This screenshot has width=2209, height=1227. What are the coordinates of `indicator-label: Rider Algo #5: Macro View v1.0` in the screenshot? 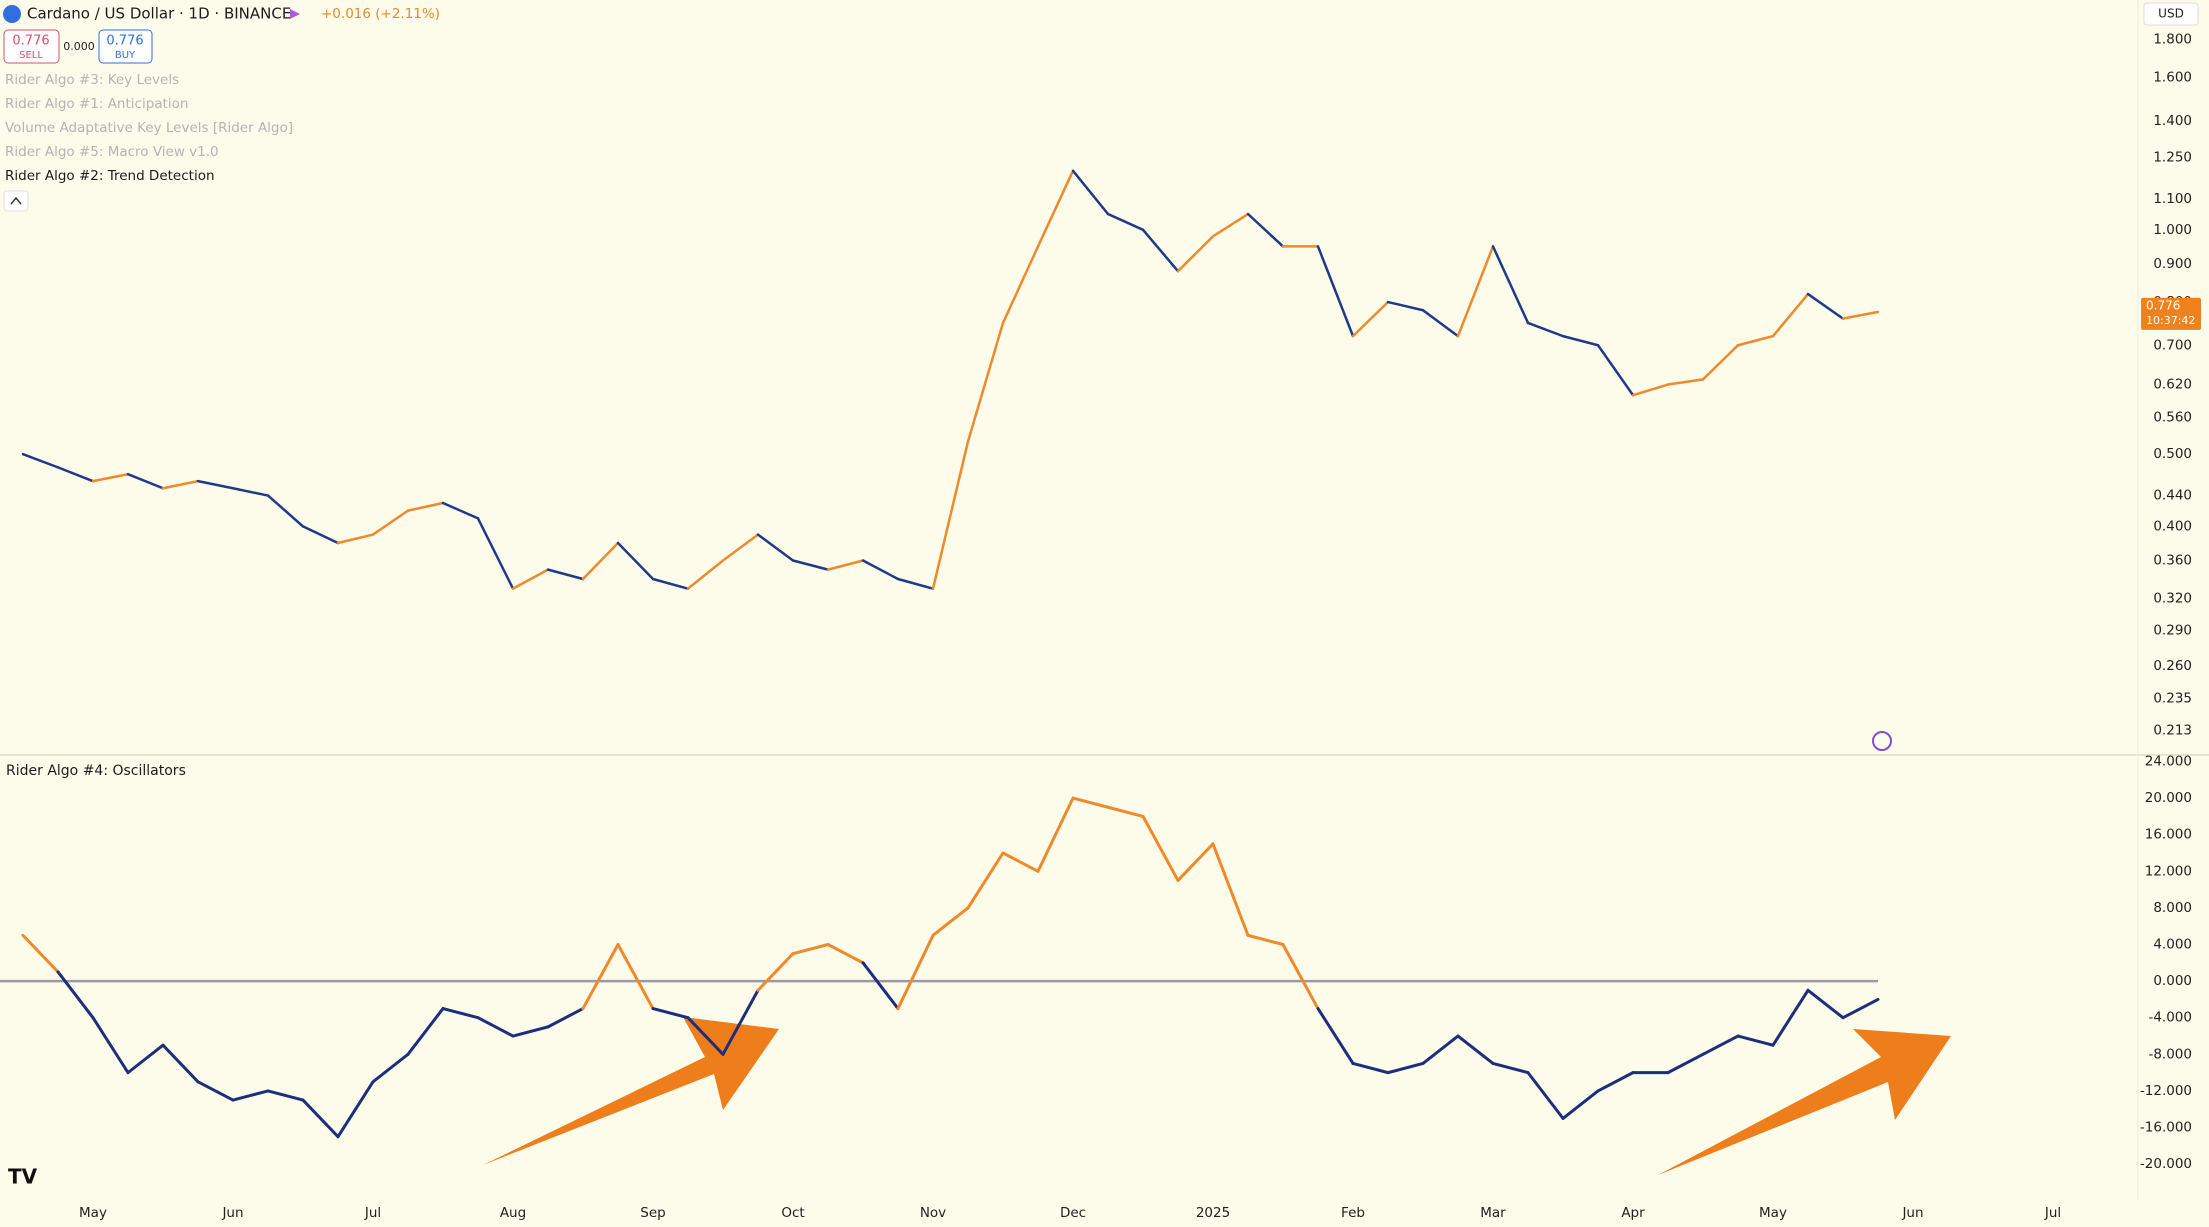 It's located at (112, 152).